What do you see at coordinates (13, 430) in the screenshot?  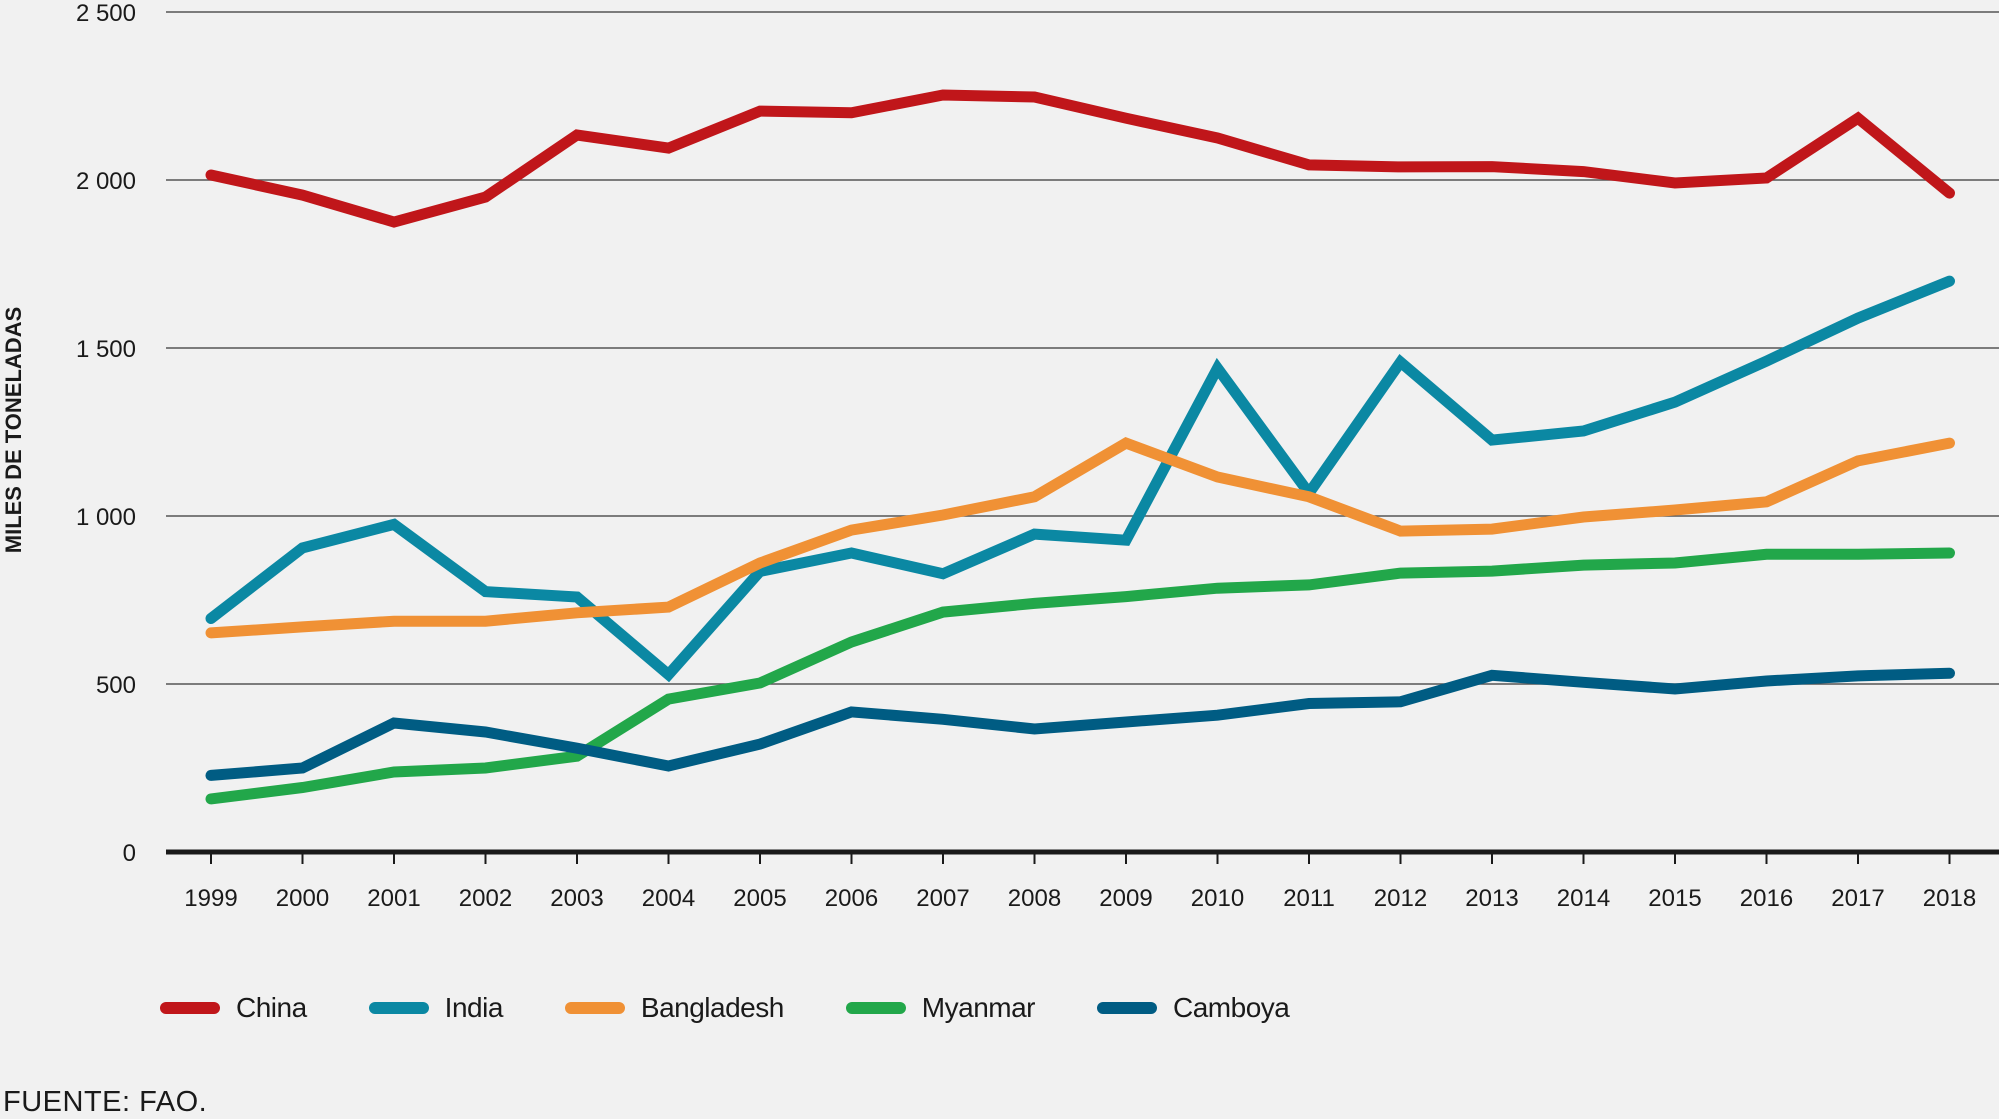 I see `y-axis-label: MILES DE TONELADAS` at bounding box center [13, 430].